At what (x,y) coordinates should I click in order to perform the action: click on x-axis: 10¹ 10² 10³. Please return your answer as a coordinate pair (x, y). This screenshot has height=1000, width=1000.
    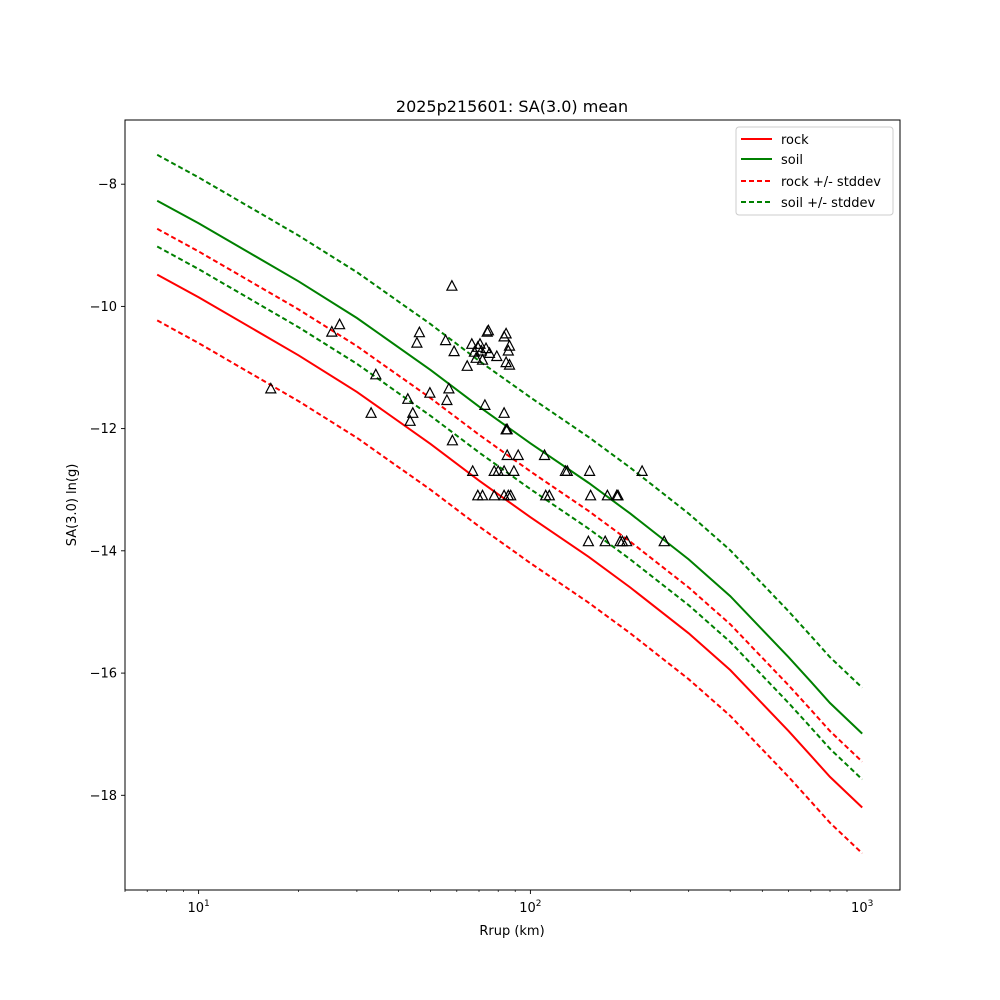
    Looking at the image, I should click on (498, 903).